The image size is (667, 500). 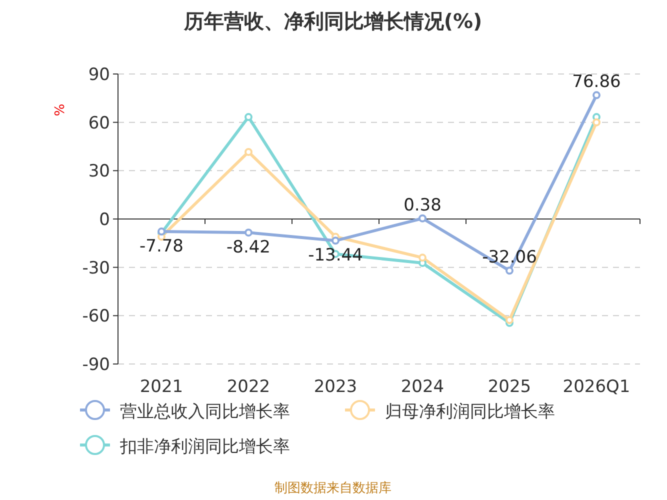 What do you see at coordinates (99, 75) in the screenshot?
I see `y-tick-label: 90` at bounding box center [99, 75].